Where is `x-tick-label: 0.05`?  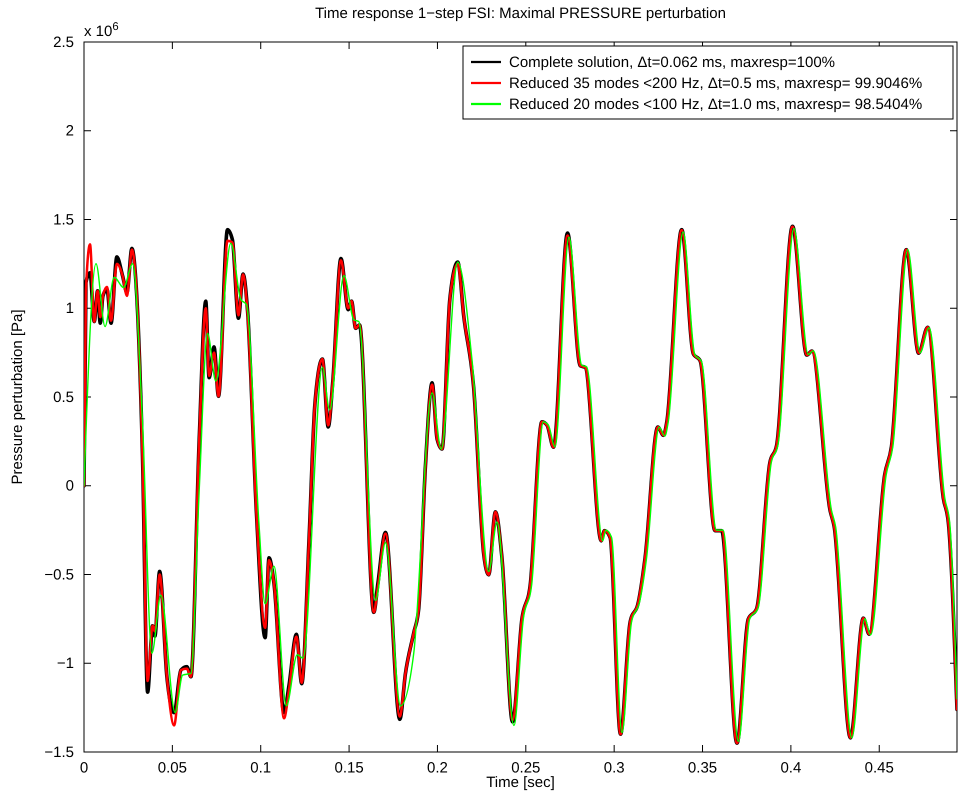 x-tick-label: 0.05 is located at coordinates (172, 768).